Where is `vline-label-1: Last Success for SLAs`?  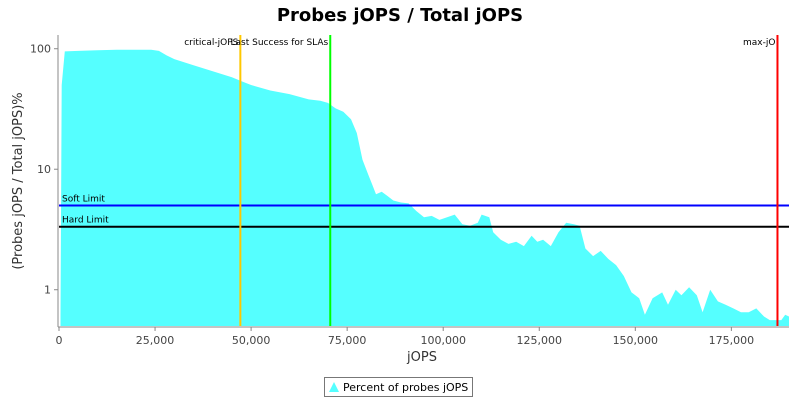 vline-label-1: Last Success for SLAs is located at coordinates (280, 43).